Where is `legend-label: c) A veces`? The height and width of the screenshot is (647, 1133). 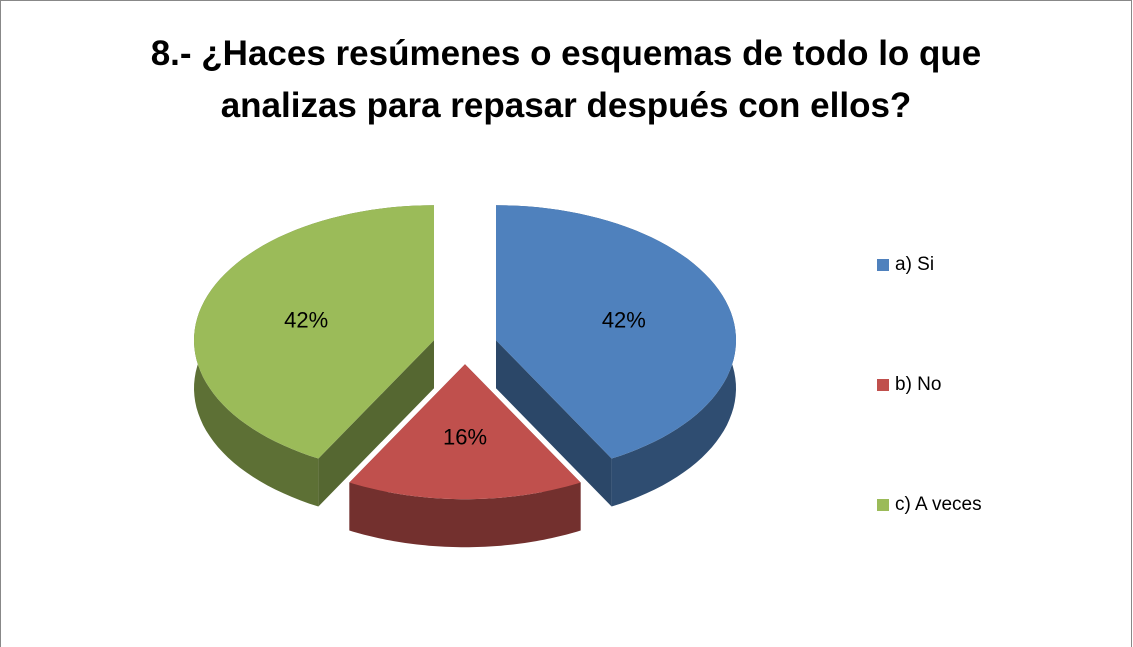
legend-label: c) A veces is located at coordinates (938, 504).